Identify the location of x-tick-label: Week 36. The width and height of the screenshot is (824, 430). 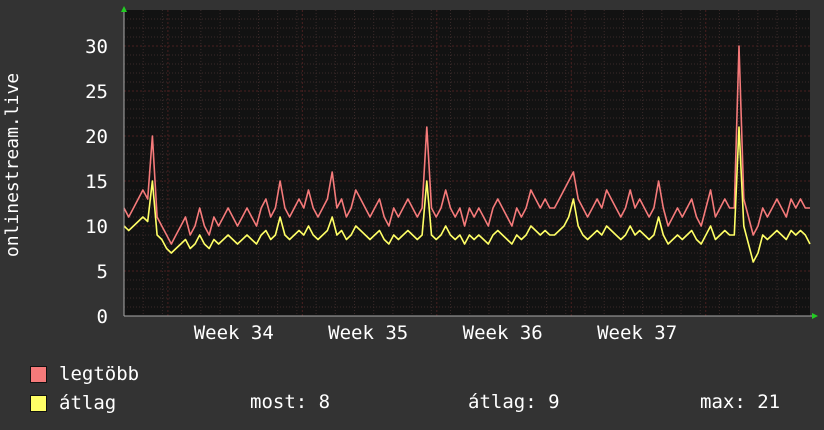
(503, 333).